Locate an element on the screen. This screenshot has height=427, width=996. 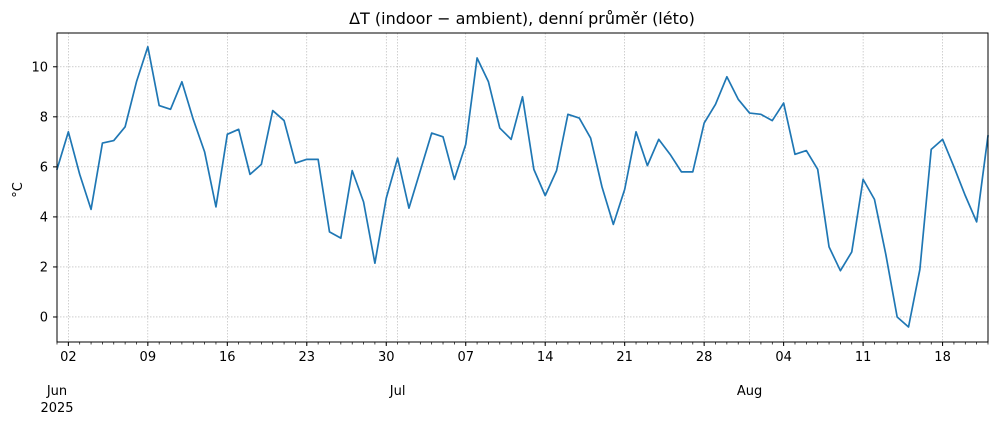
y-tick-label: 8 is located at coordinates (44, 117).